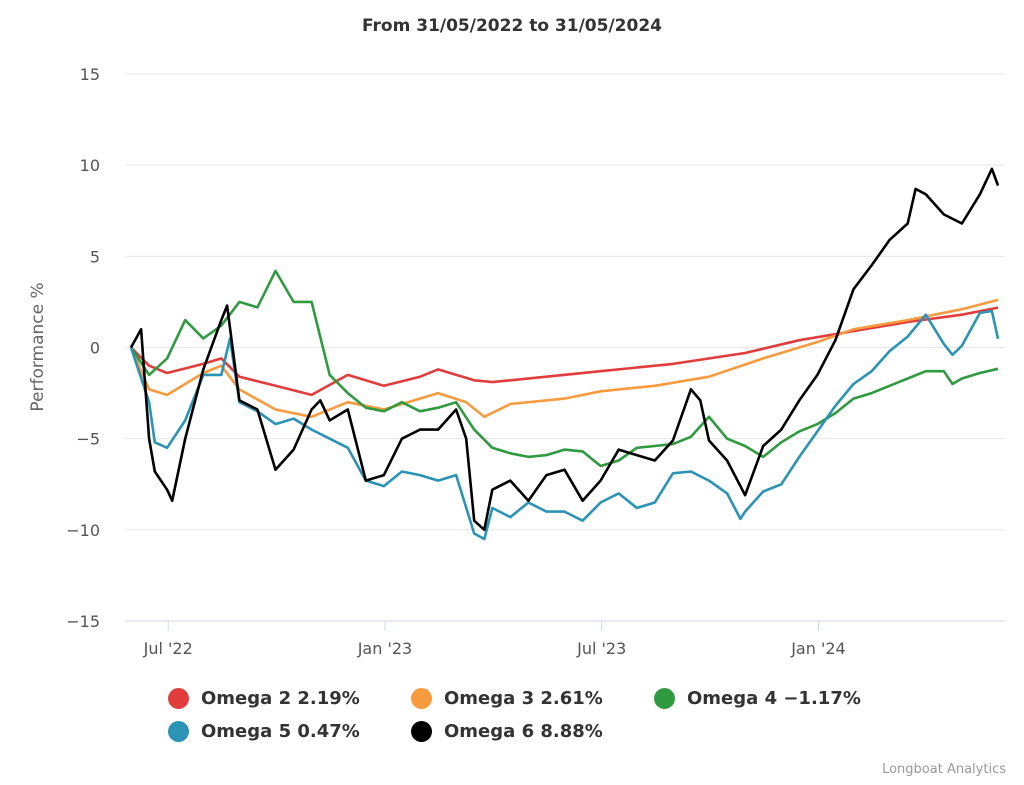 The image size is (1024, 785). I want to click on y-tick-label: −10, so click(83, 530).